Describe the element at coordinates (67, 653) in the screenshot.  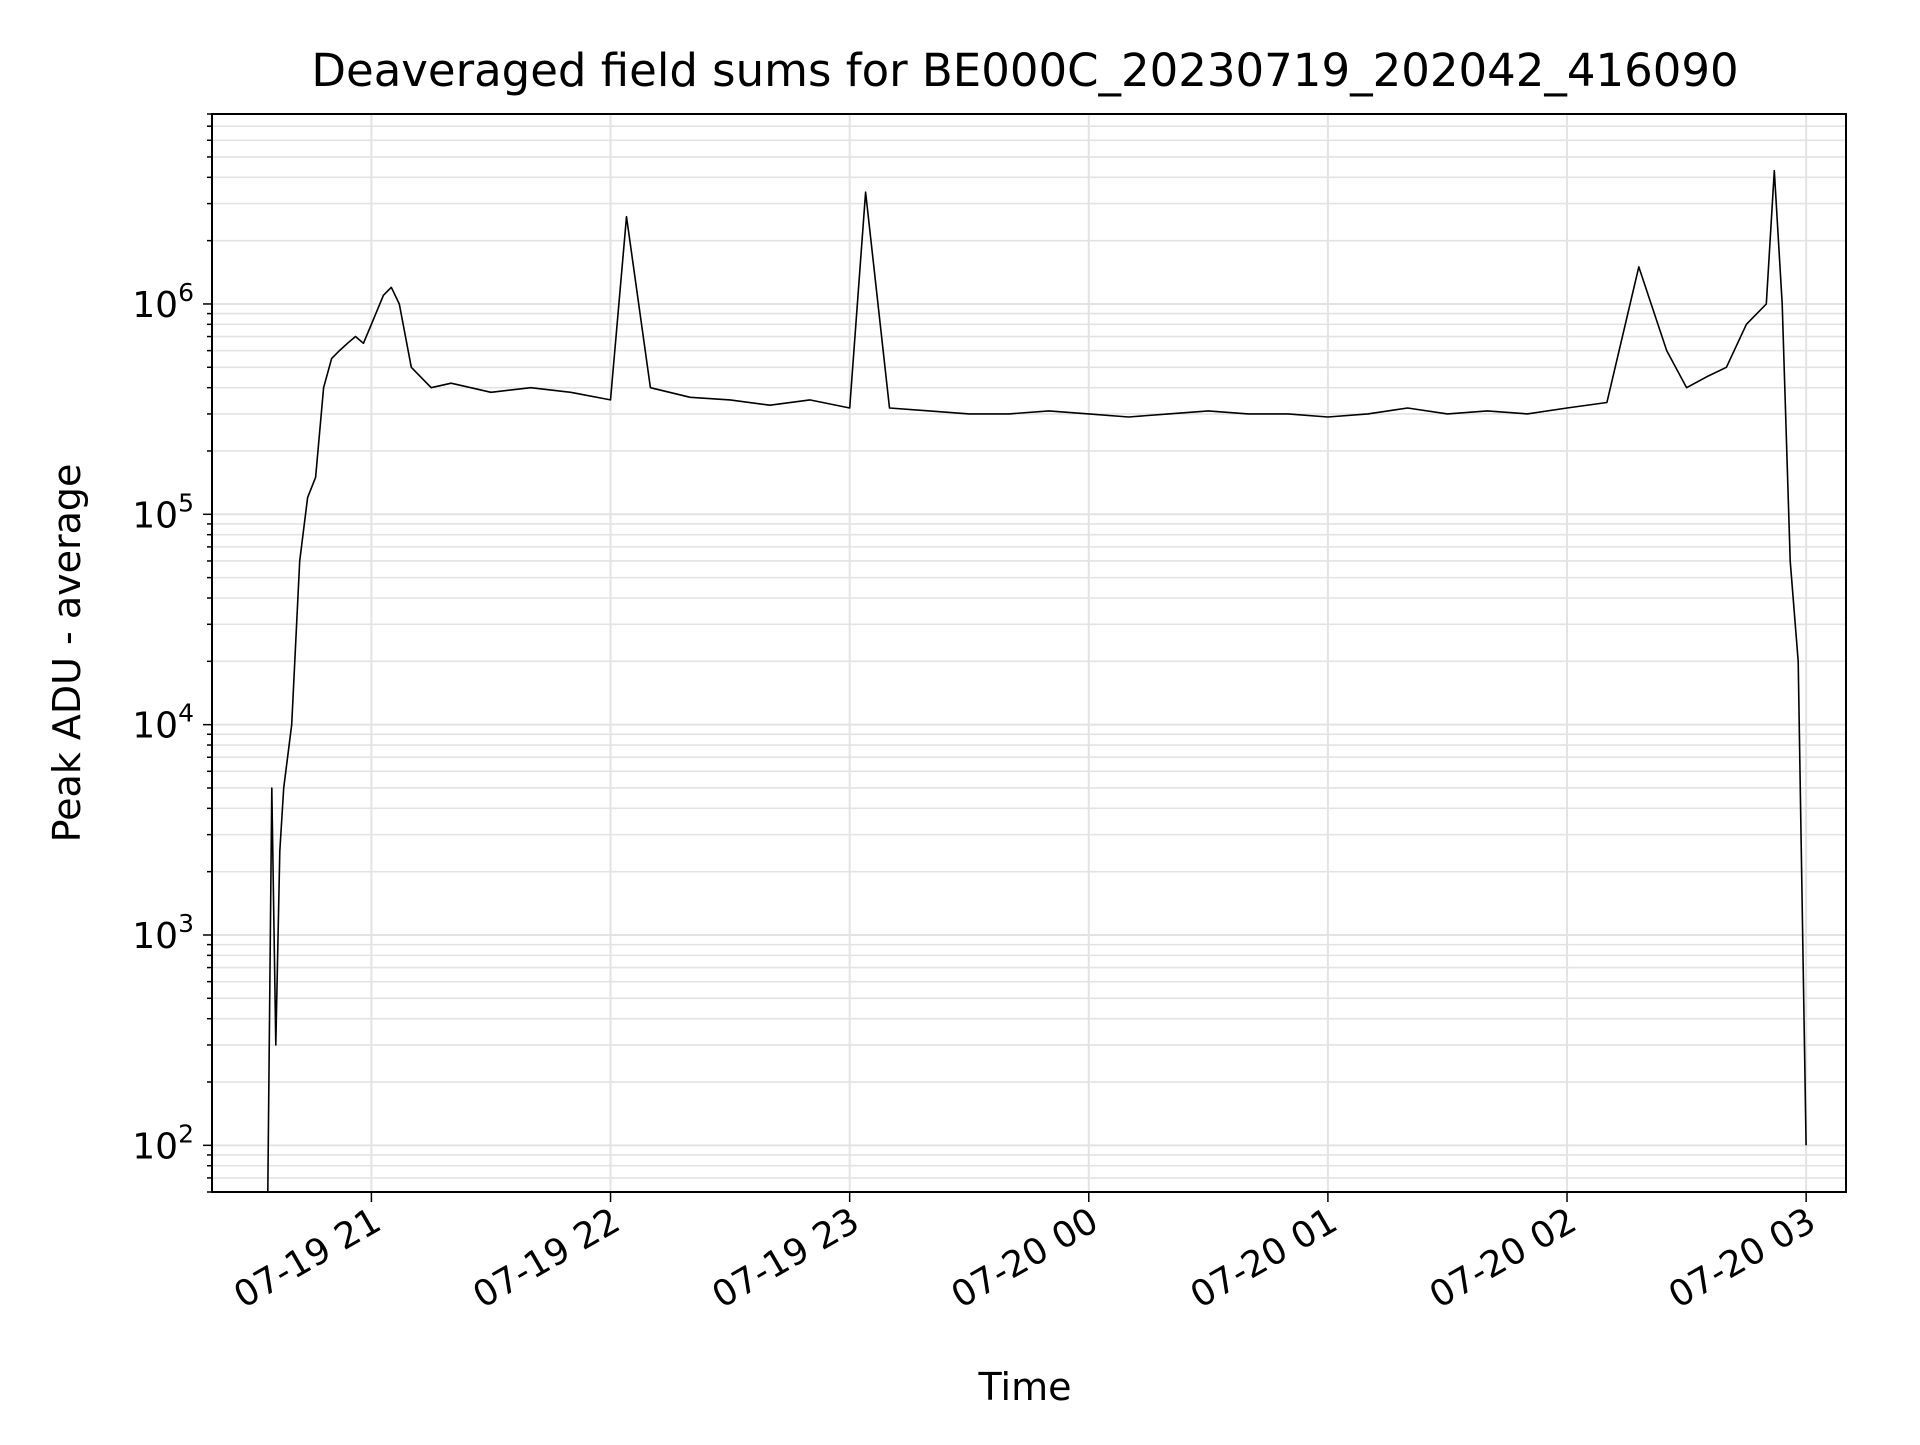
I see `y-axis-label: Peak ADU - average` at that location.